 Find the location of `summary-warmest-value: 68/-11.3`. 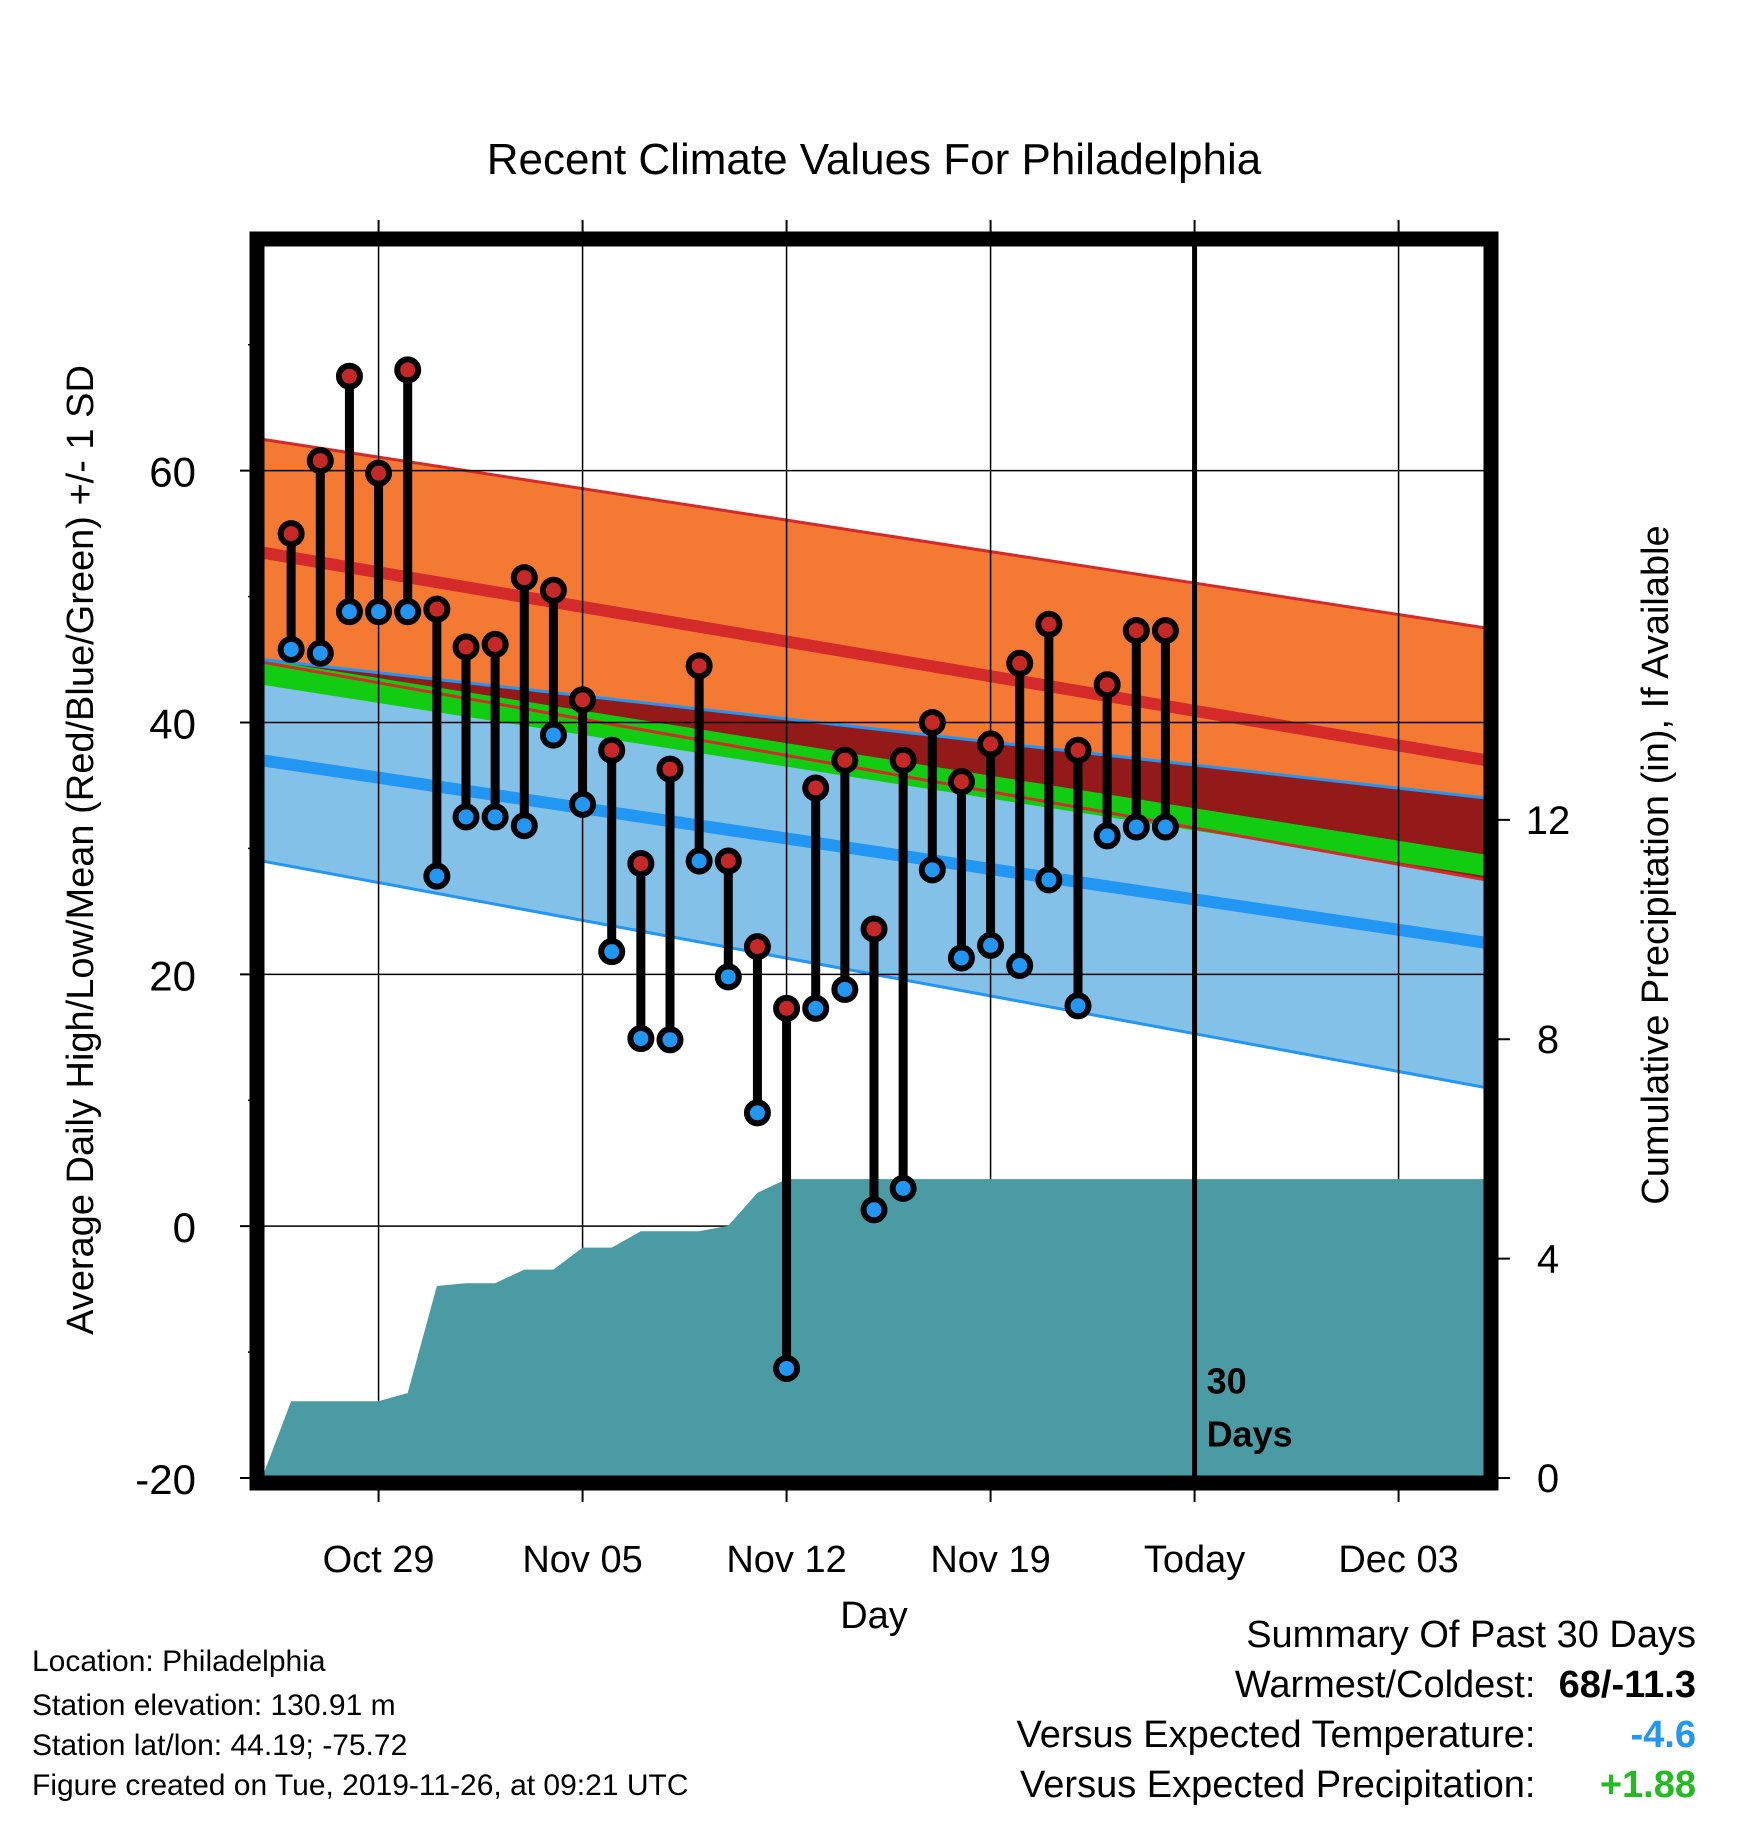

summary-warmest-value: 68/-11.3 is located at coordinates (1627, 1685).